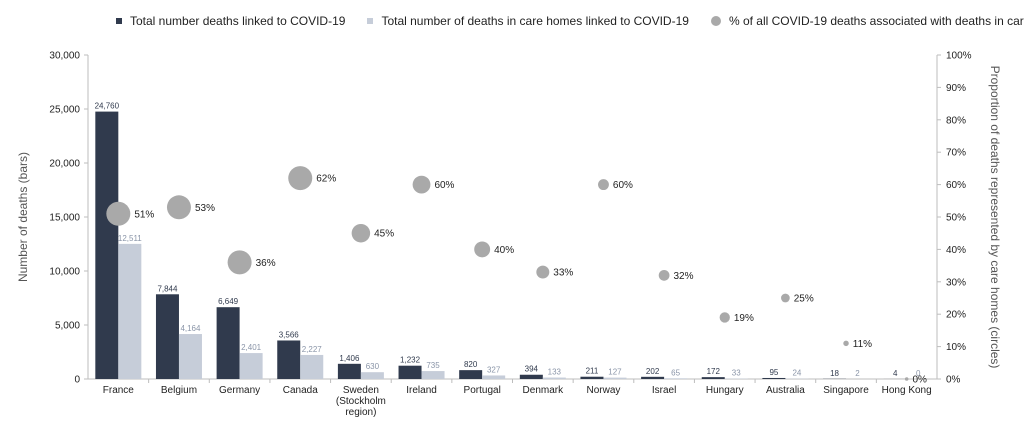 The height and width of the screenshot is (432, 1024). Describe the element at coordinates (167, 288) in the screenshot. I see `bar-total-label: 7,844` at that location.